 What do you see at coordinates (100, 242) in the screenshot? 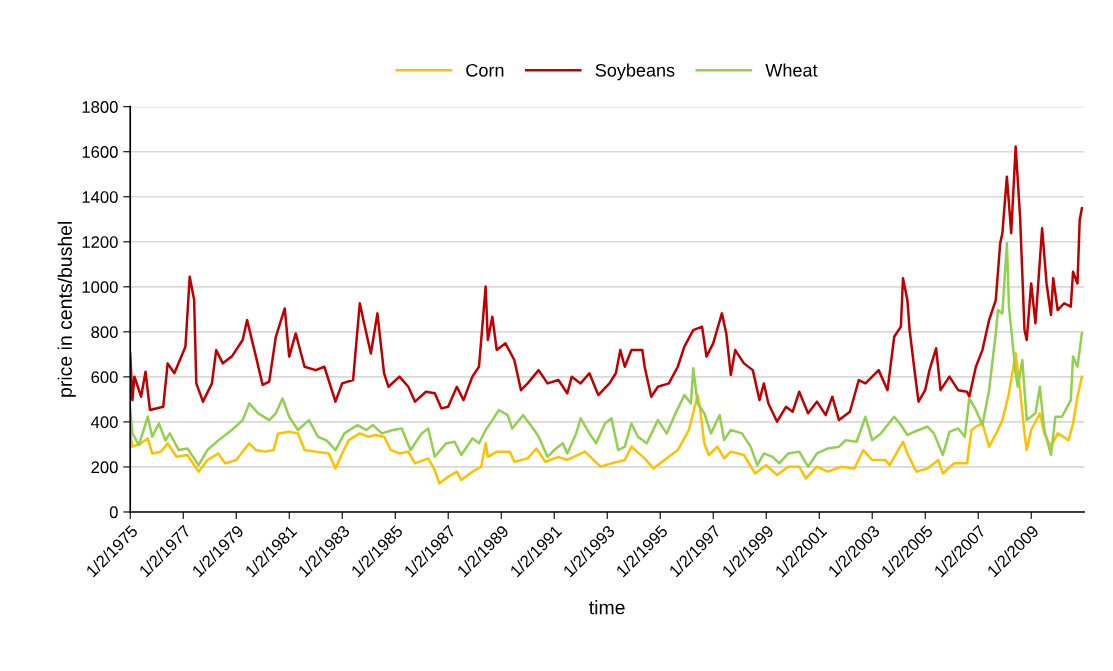
I see `y-tick-label: 1200` at bounding box center [100, 242].